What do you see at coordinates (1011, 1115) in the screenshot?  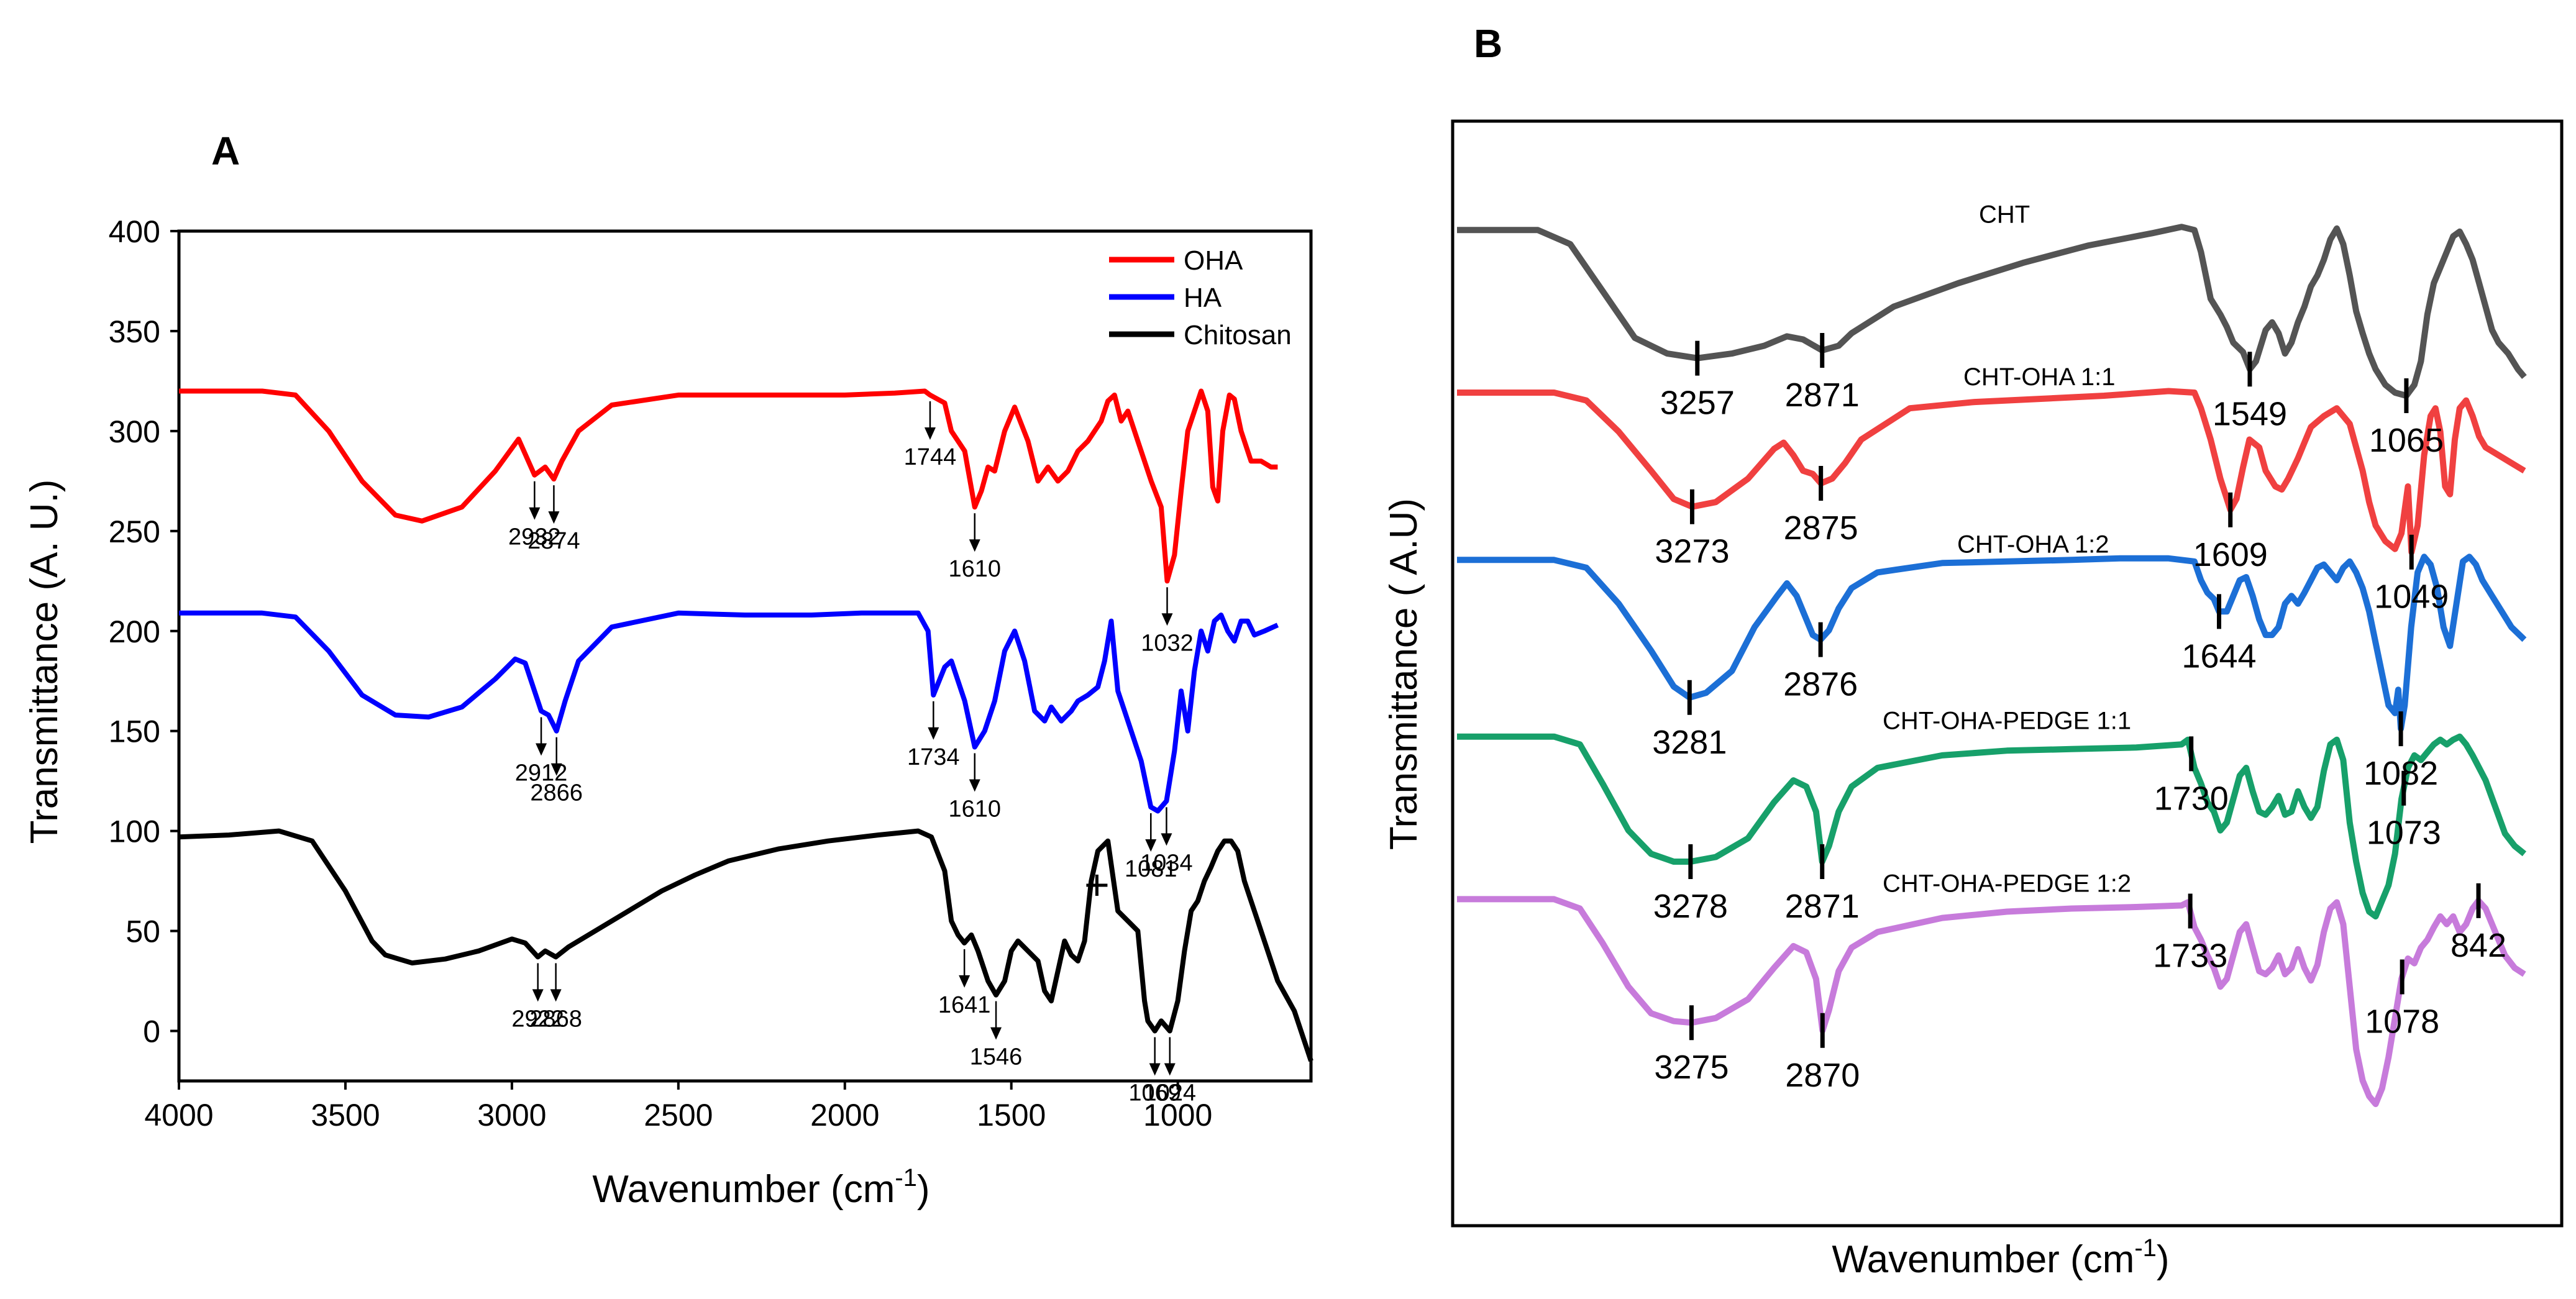 I see `x-tick-label: 1500` at bounding box center [1011, 1115].